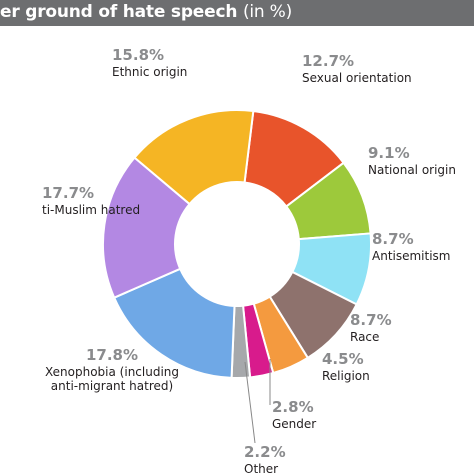  Describe the element at coordinates (119, 12) in the screenshot. I see `chart-title-text: er ground of hate speech` at that location.